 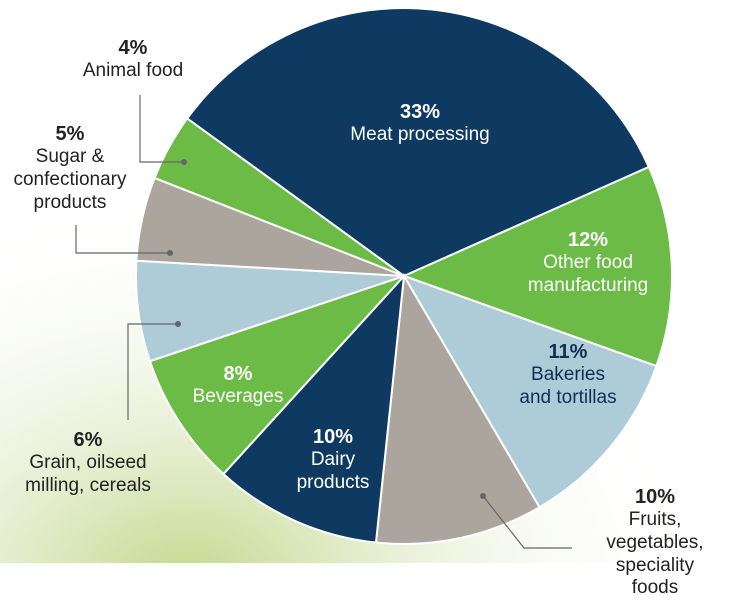 I want to click on category-label: Beverages, so click(x=238, y=396).